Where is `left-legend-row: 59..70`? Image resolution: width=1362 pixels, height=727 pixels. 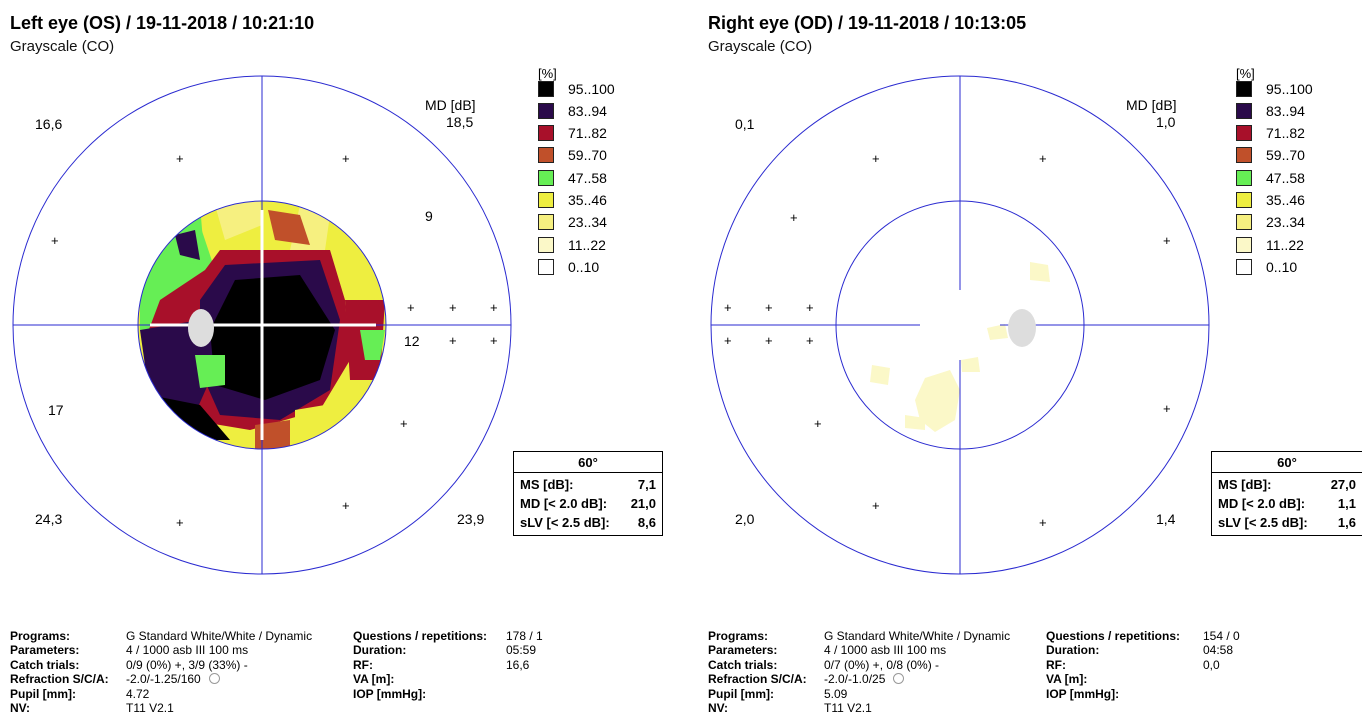 left-legend-row: 59..70 is located at coordinates (572, 155).